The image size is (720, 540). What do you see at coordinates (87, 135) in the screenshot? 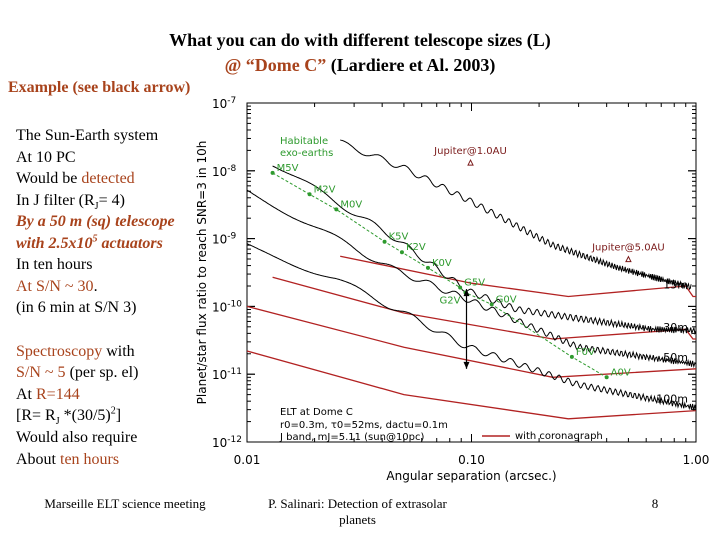
I see `text-line: The Sun-Earth system` at bounding box center [87, 135].